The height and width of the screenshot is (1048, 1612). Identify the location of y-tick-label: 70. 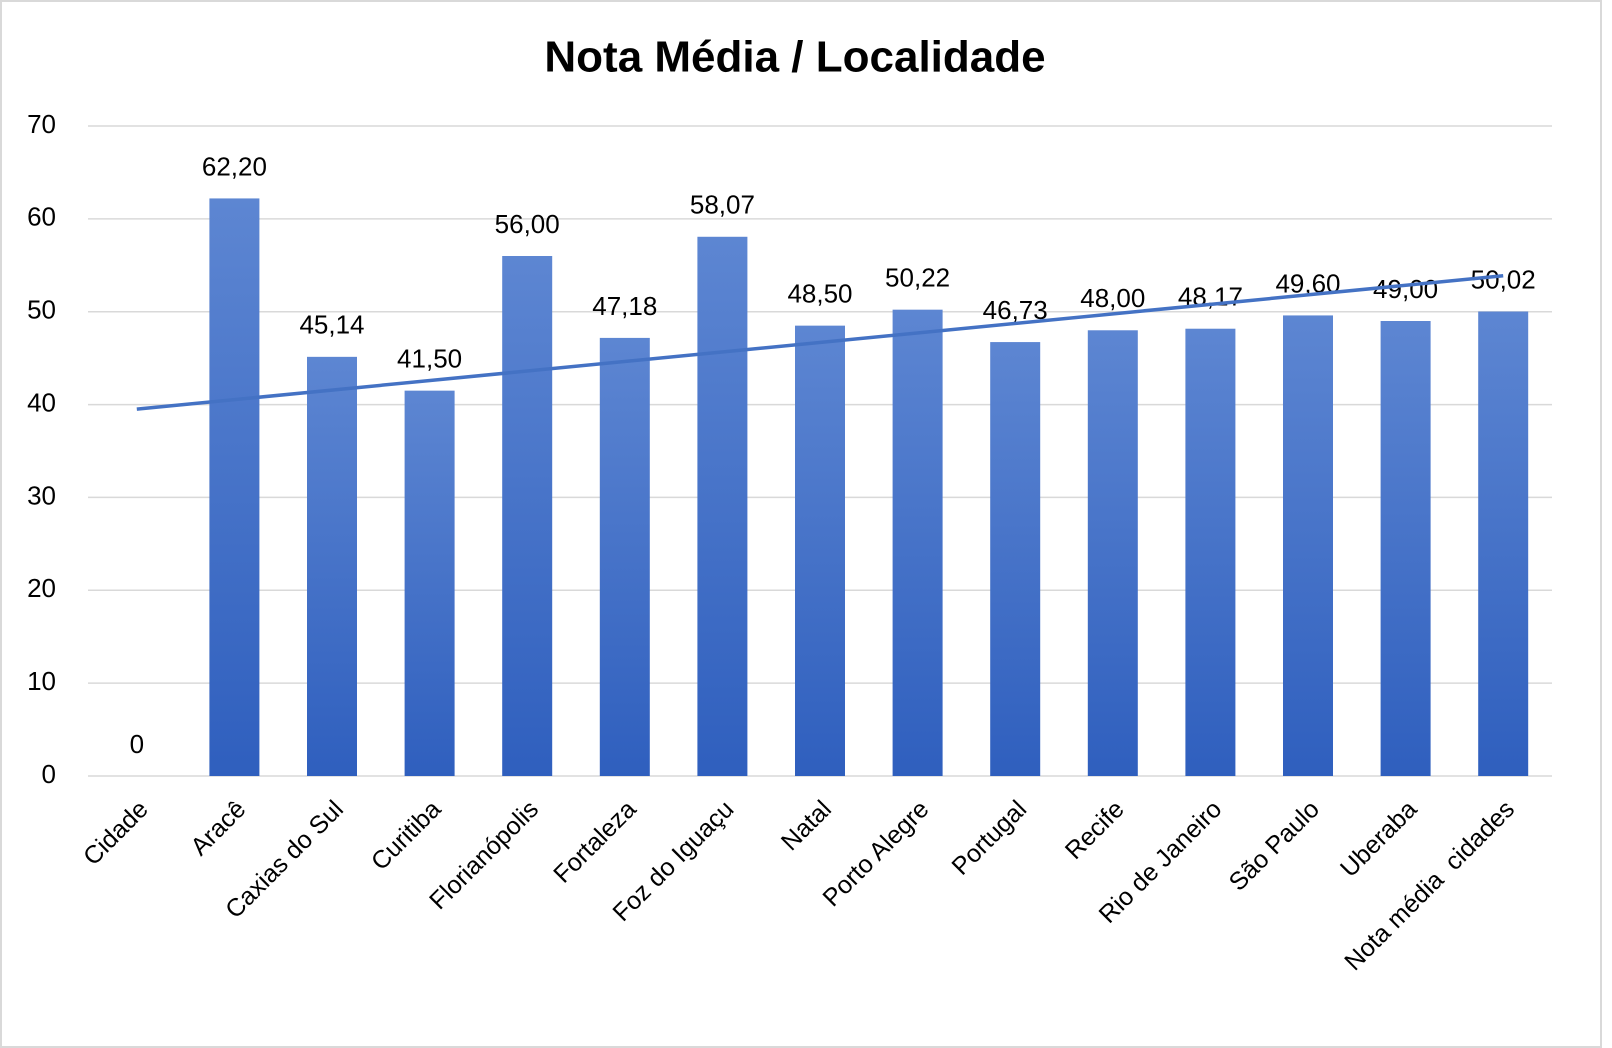
(41, 124).